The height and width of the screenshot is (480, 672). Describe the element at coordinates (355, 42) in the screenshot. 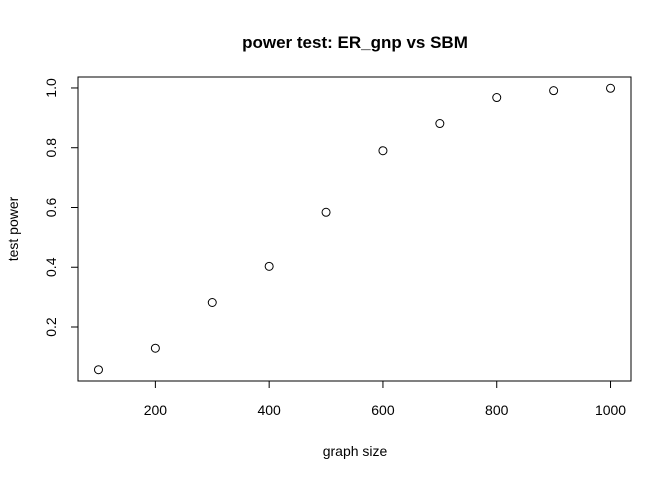

I see `chart-title: power test: ER_gnp vs SBM` at that location.